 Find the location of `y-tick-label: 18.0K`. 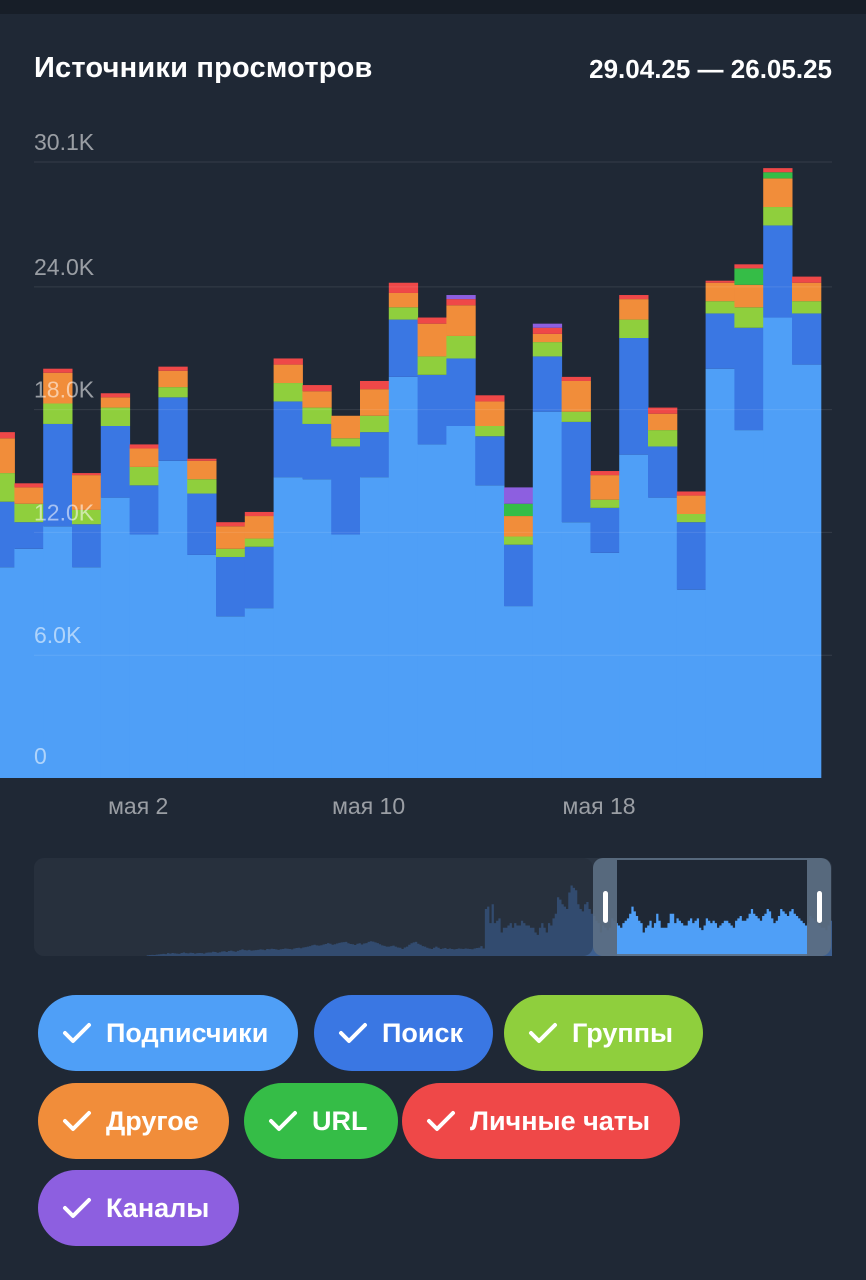

y-tick-label: 18.0K is located at coordinates (64, 390).